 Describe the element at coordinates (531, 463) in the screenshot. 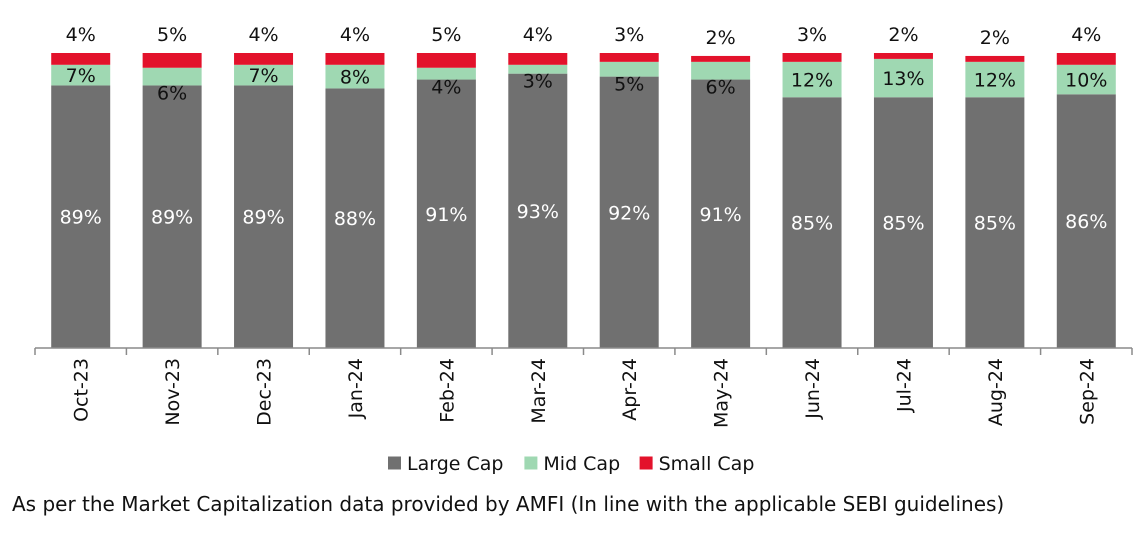

I see `legend-swatch-mid-cap` at that location.